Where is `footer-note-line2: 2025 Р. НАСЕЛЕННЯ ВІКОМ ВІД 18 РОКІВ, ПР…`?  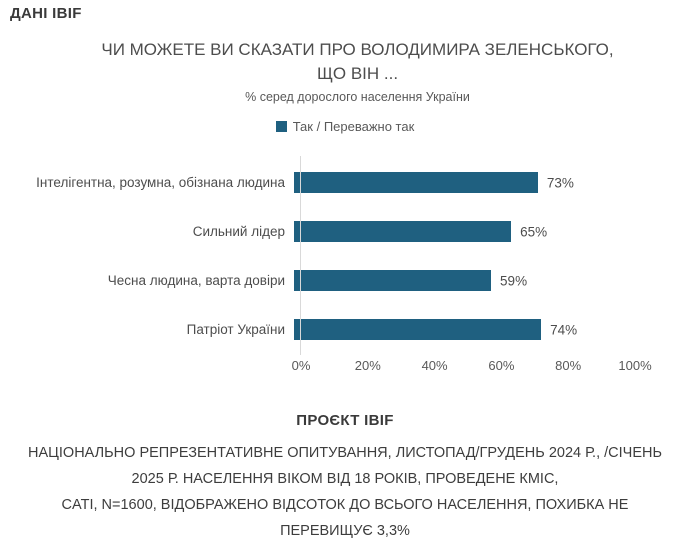 footer-note-line2: 2025 Р. НАСЕЛЕННЯ ВІКОМ ВІД 18 РОКІВ, ПР… is located at coordinates (345, 479).